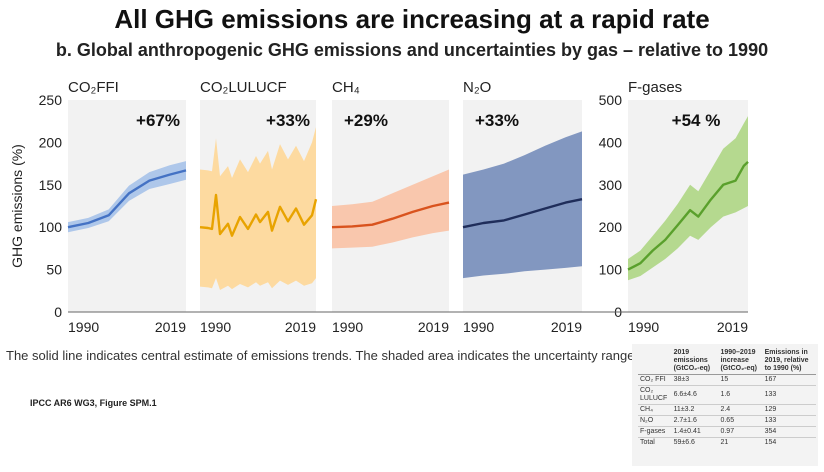  Describe the element at coordinates (366, 120) in the screenshot. I see `percent-change-label: +29%` at that location.